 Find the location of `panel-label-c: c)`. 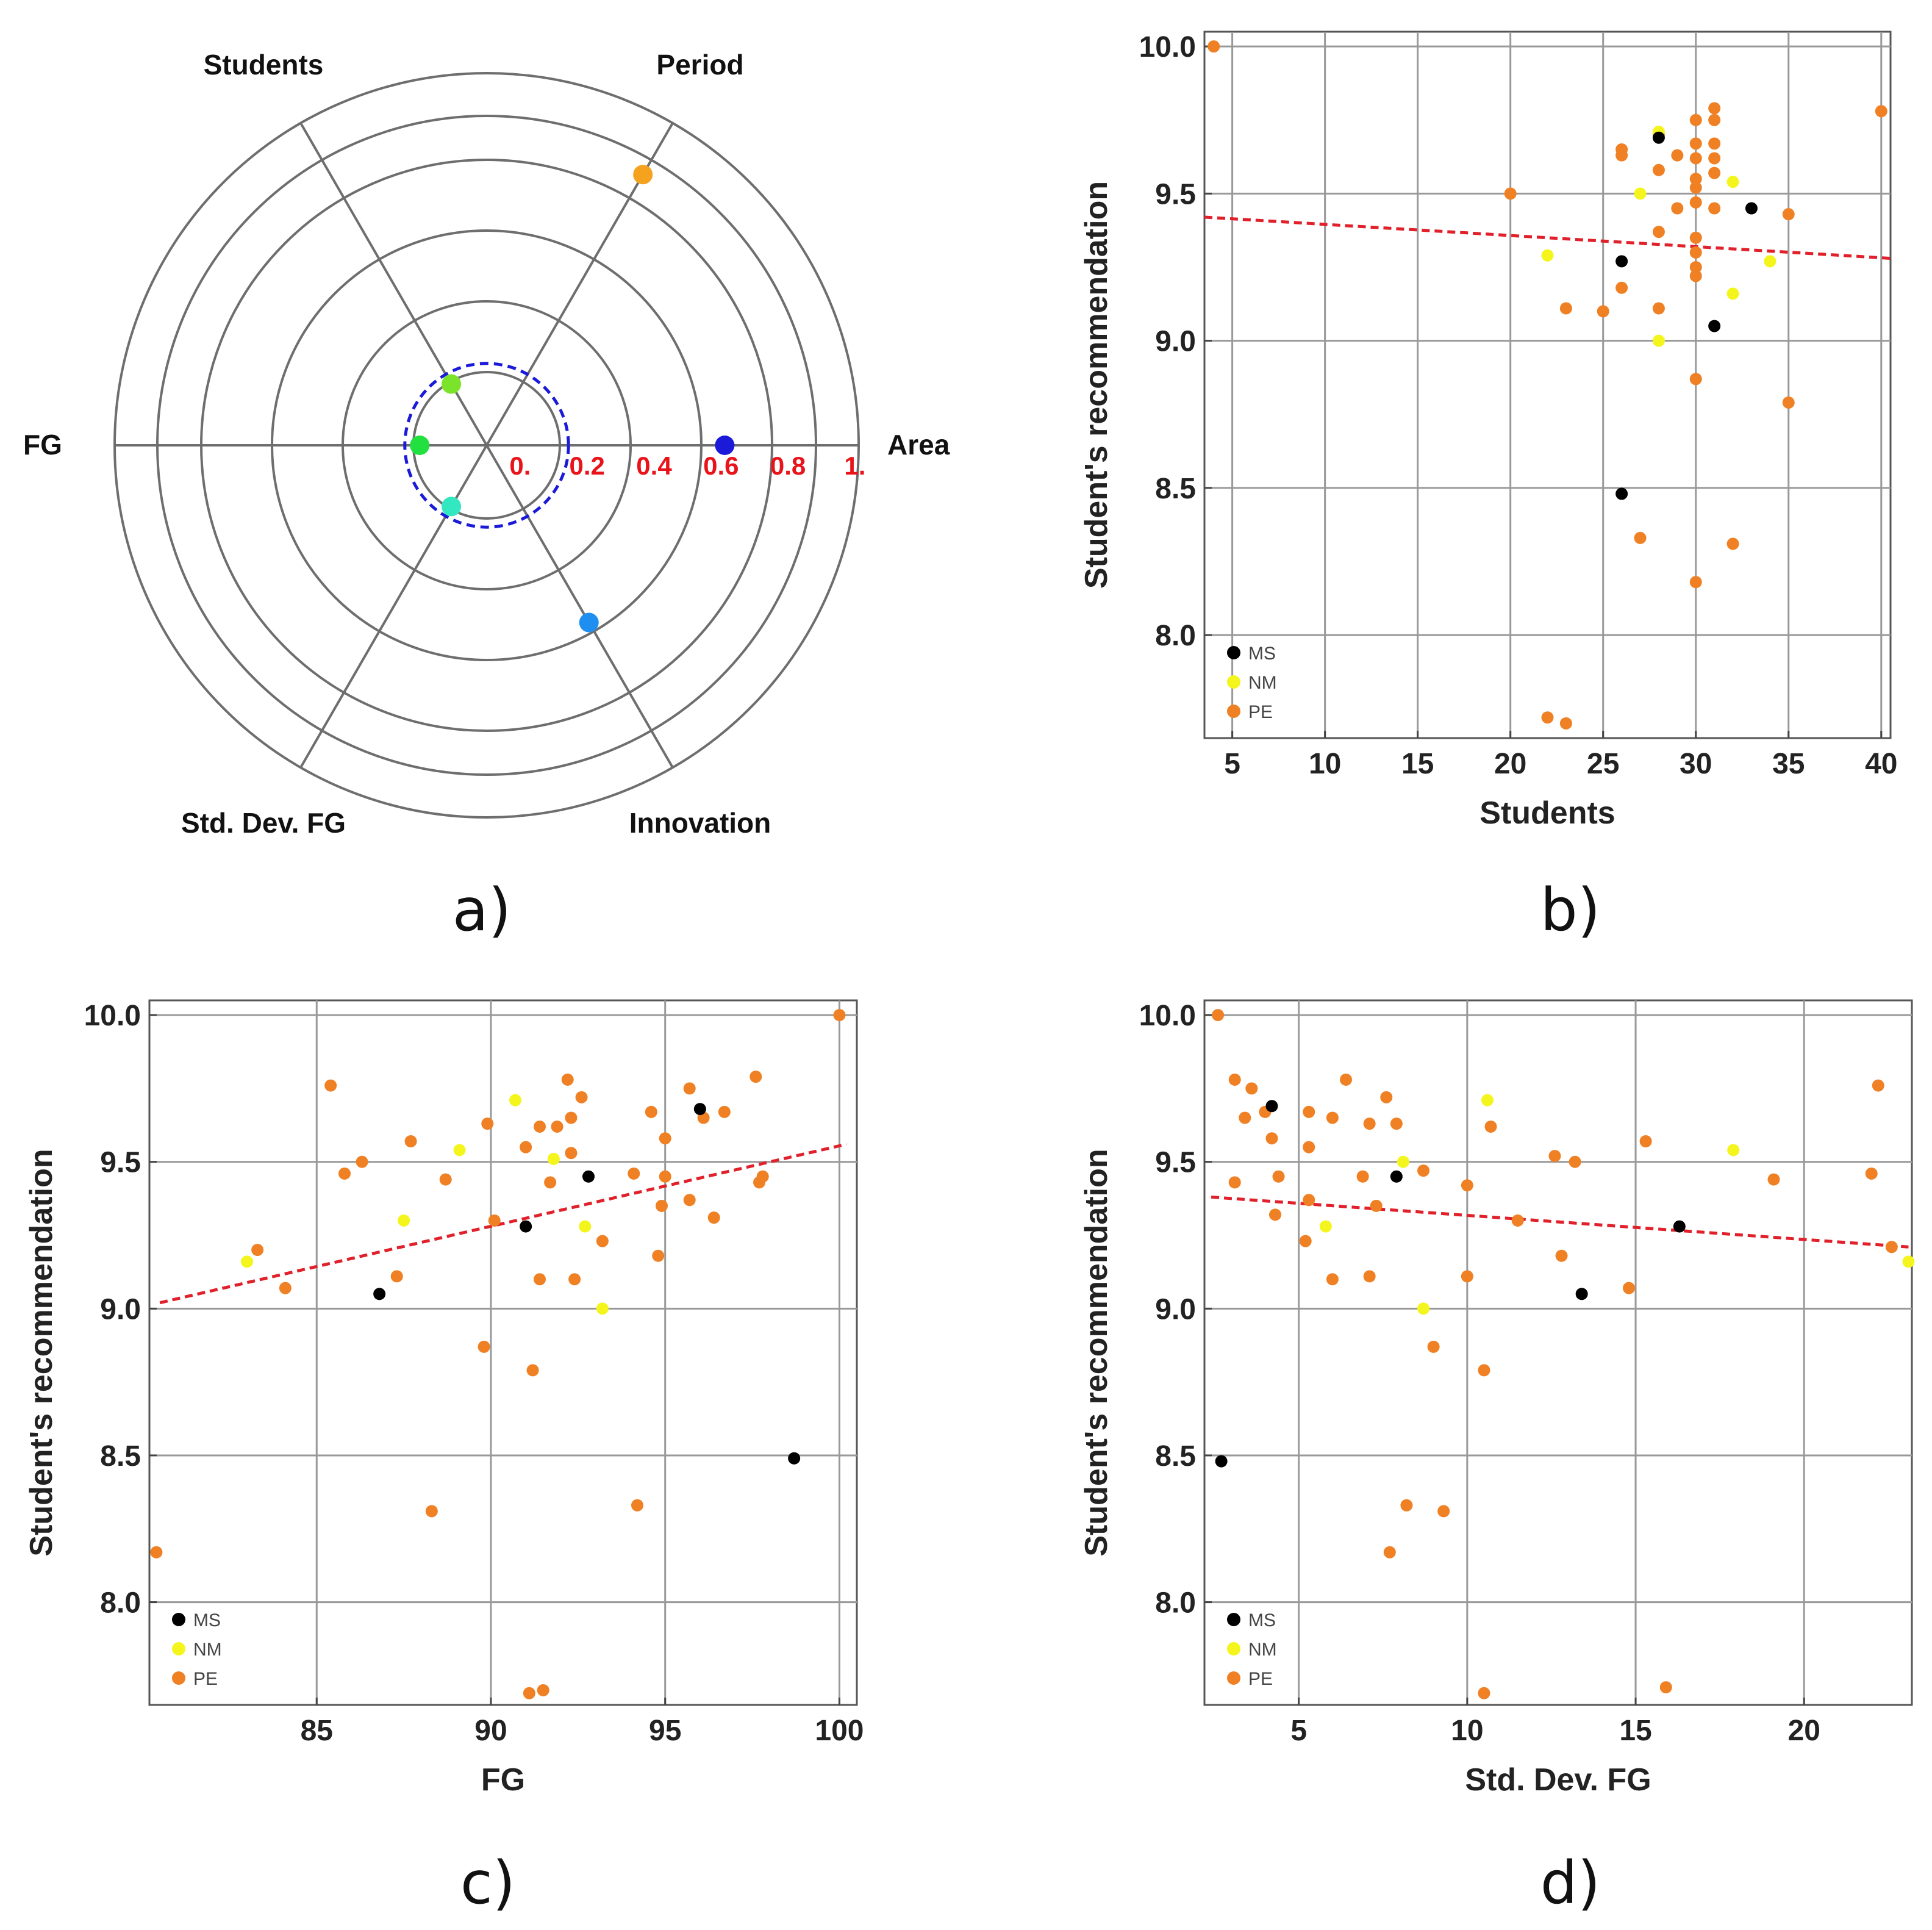

panel-label-c: c) is located at coordinates (487, 1883).